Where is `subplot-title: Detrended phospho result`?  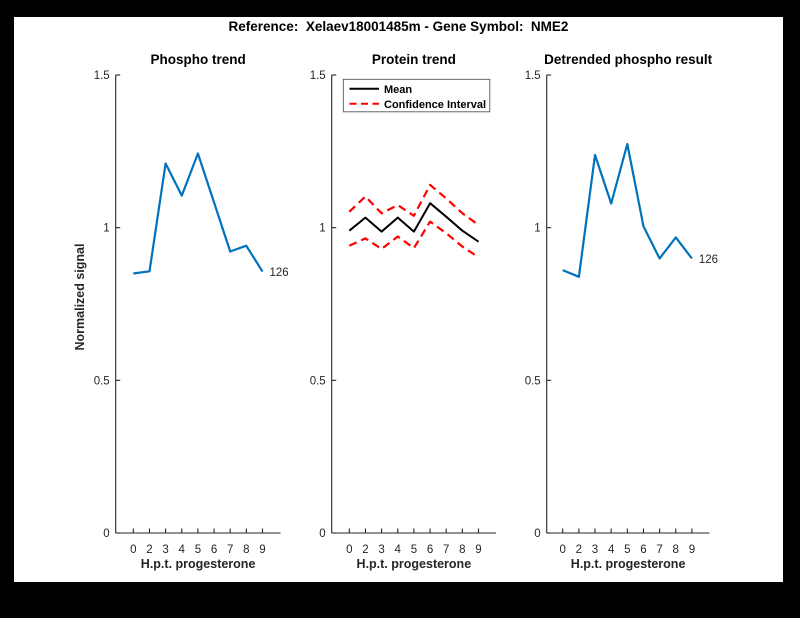 subplot-title: Detrended phospho result is located at coordinates (628, 59).